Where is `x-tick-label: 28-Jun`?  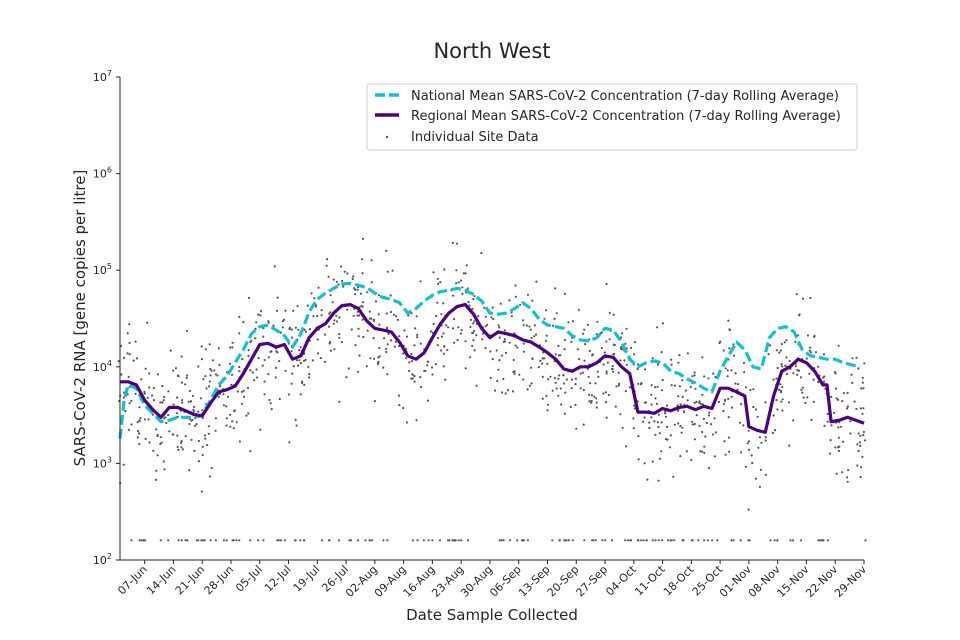 x-tick-label: 28-Jun is located at coordinates (219, 580).